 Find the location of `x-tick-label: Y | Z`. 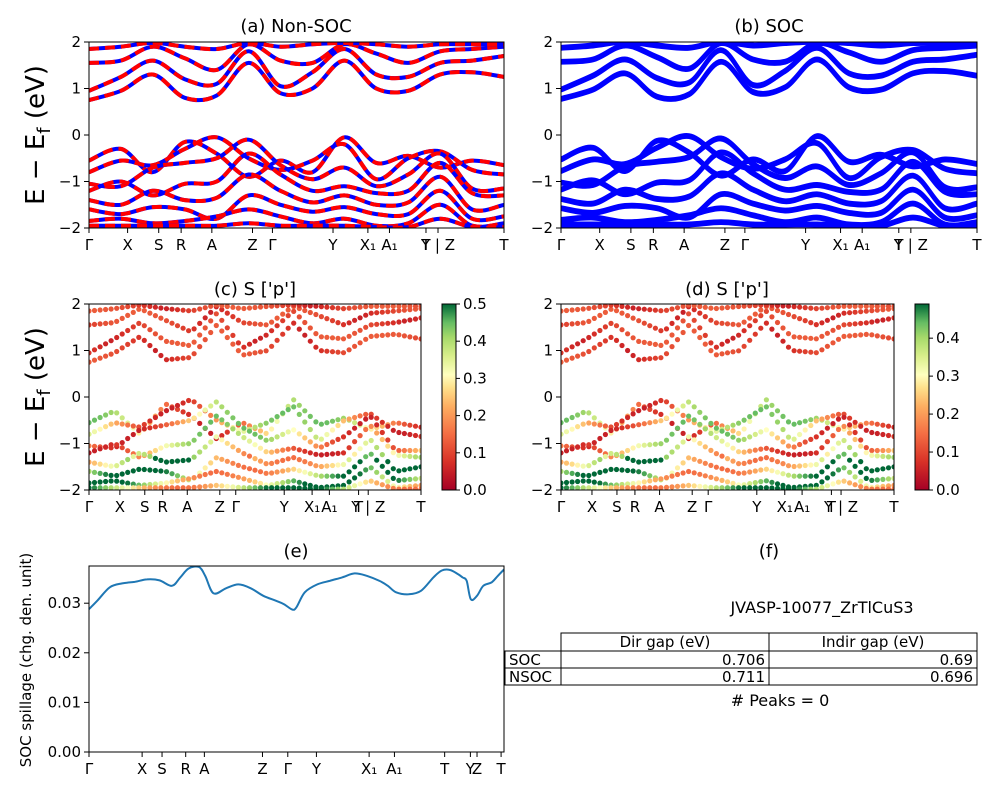

x-tick-label: Y | Z is located at coordinates (367, 507).